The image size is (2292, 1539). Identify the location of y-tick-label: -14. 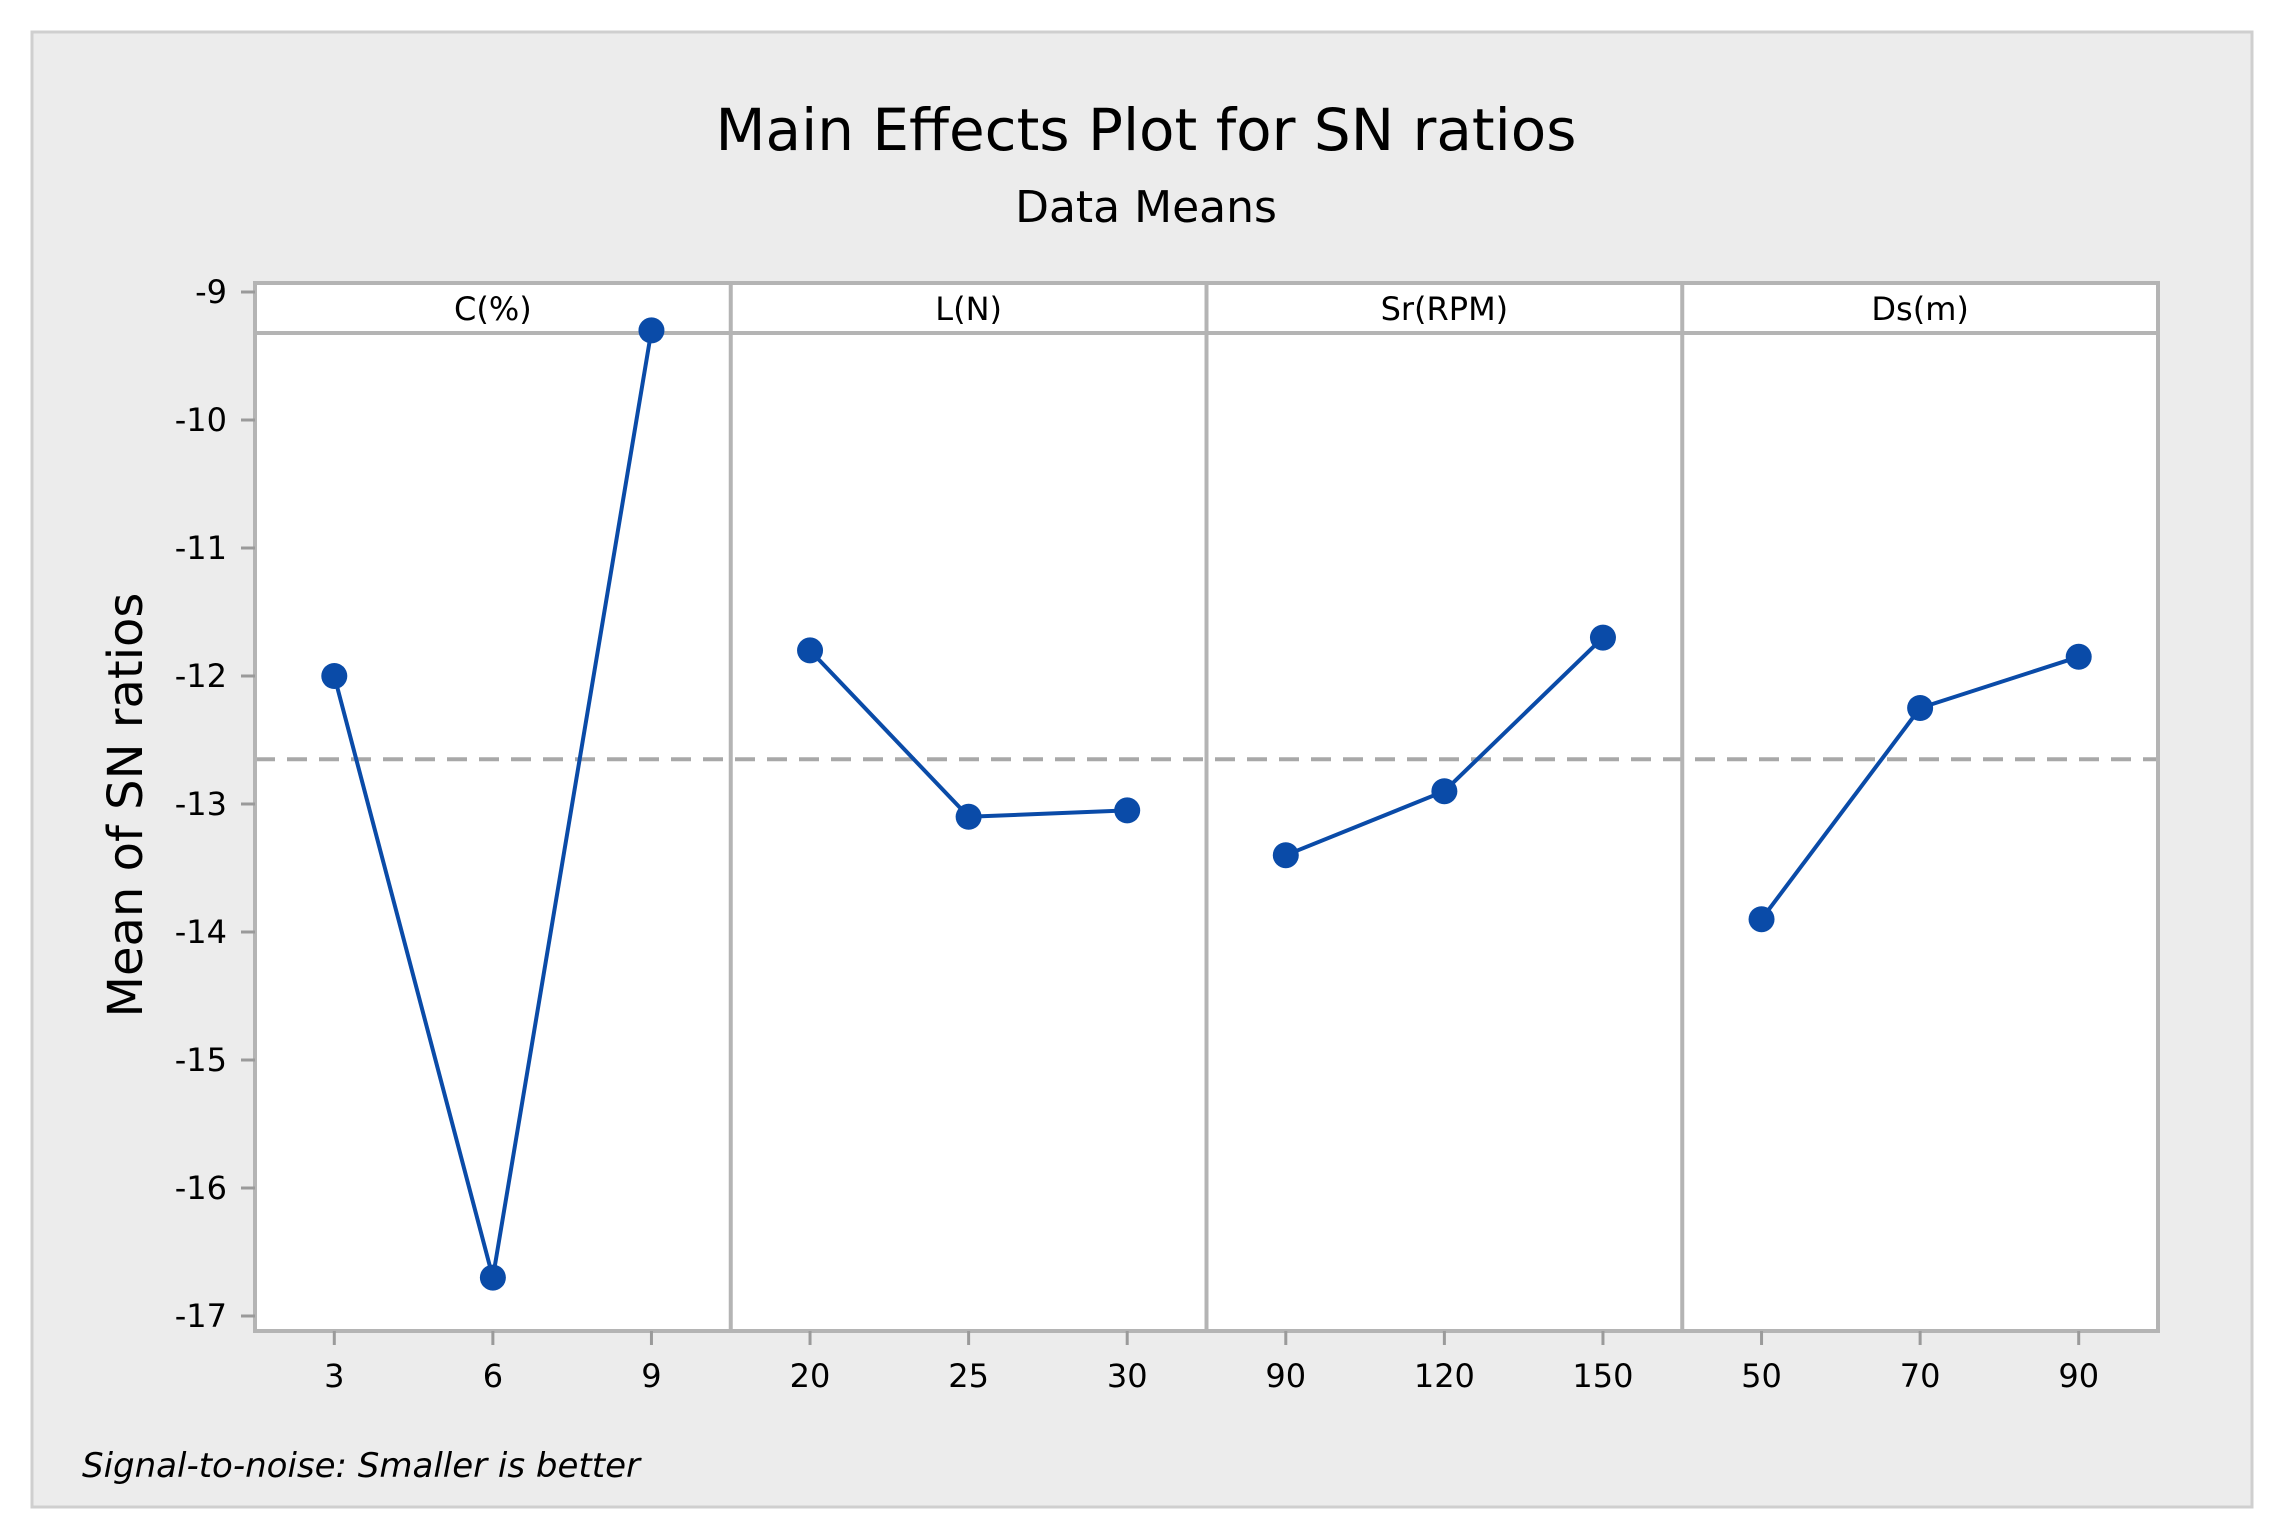
(201, 932).